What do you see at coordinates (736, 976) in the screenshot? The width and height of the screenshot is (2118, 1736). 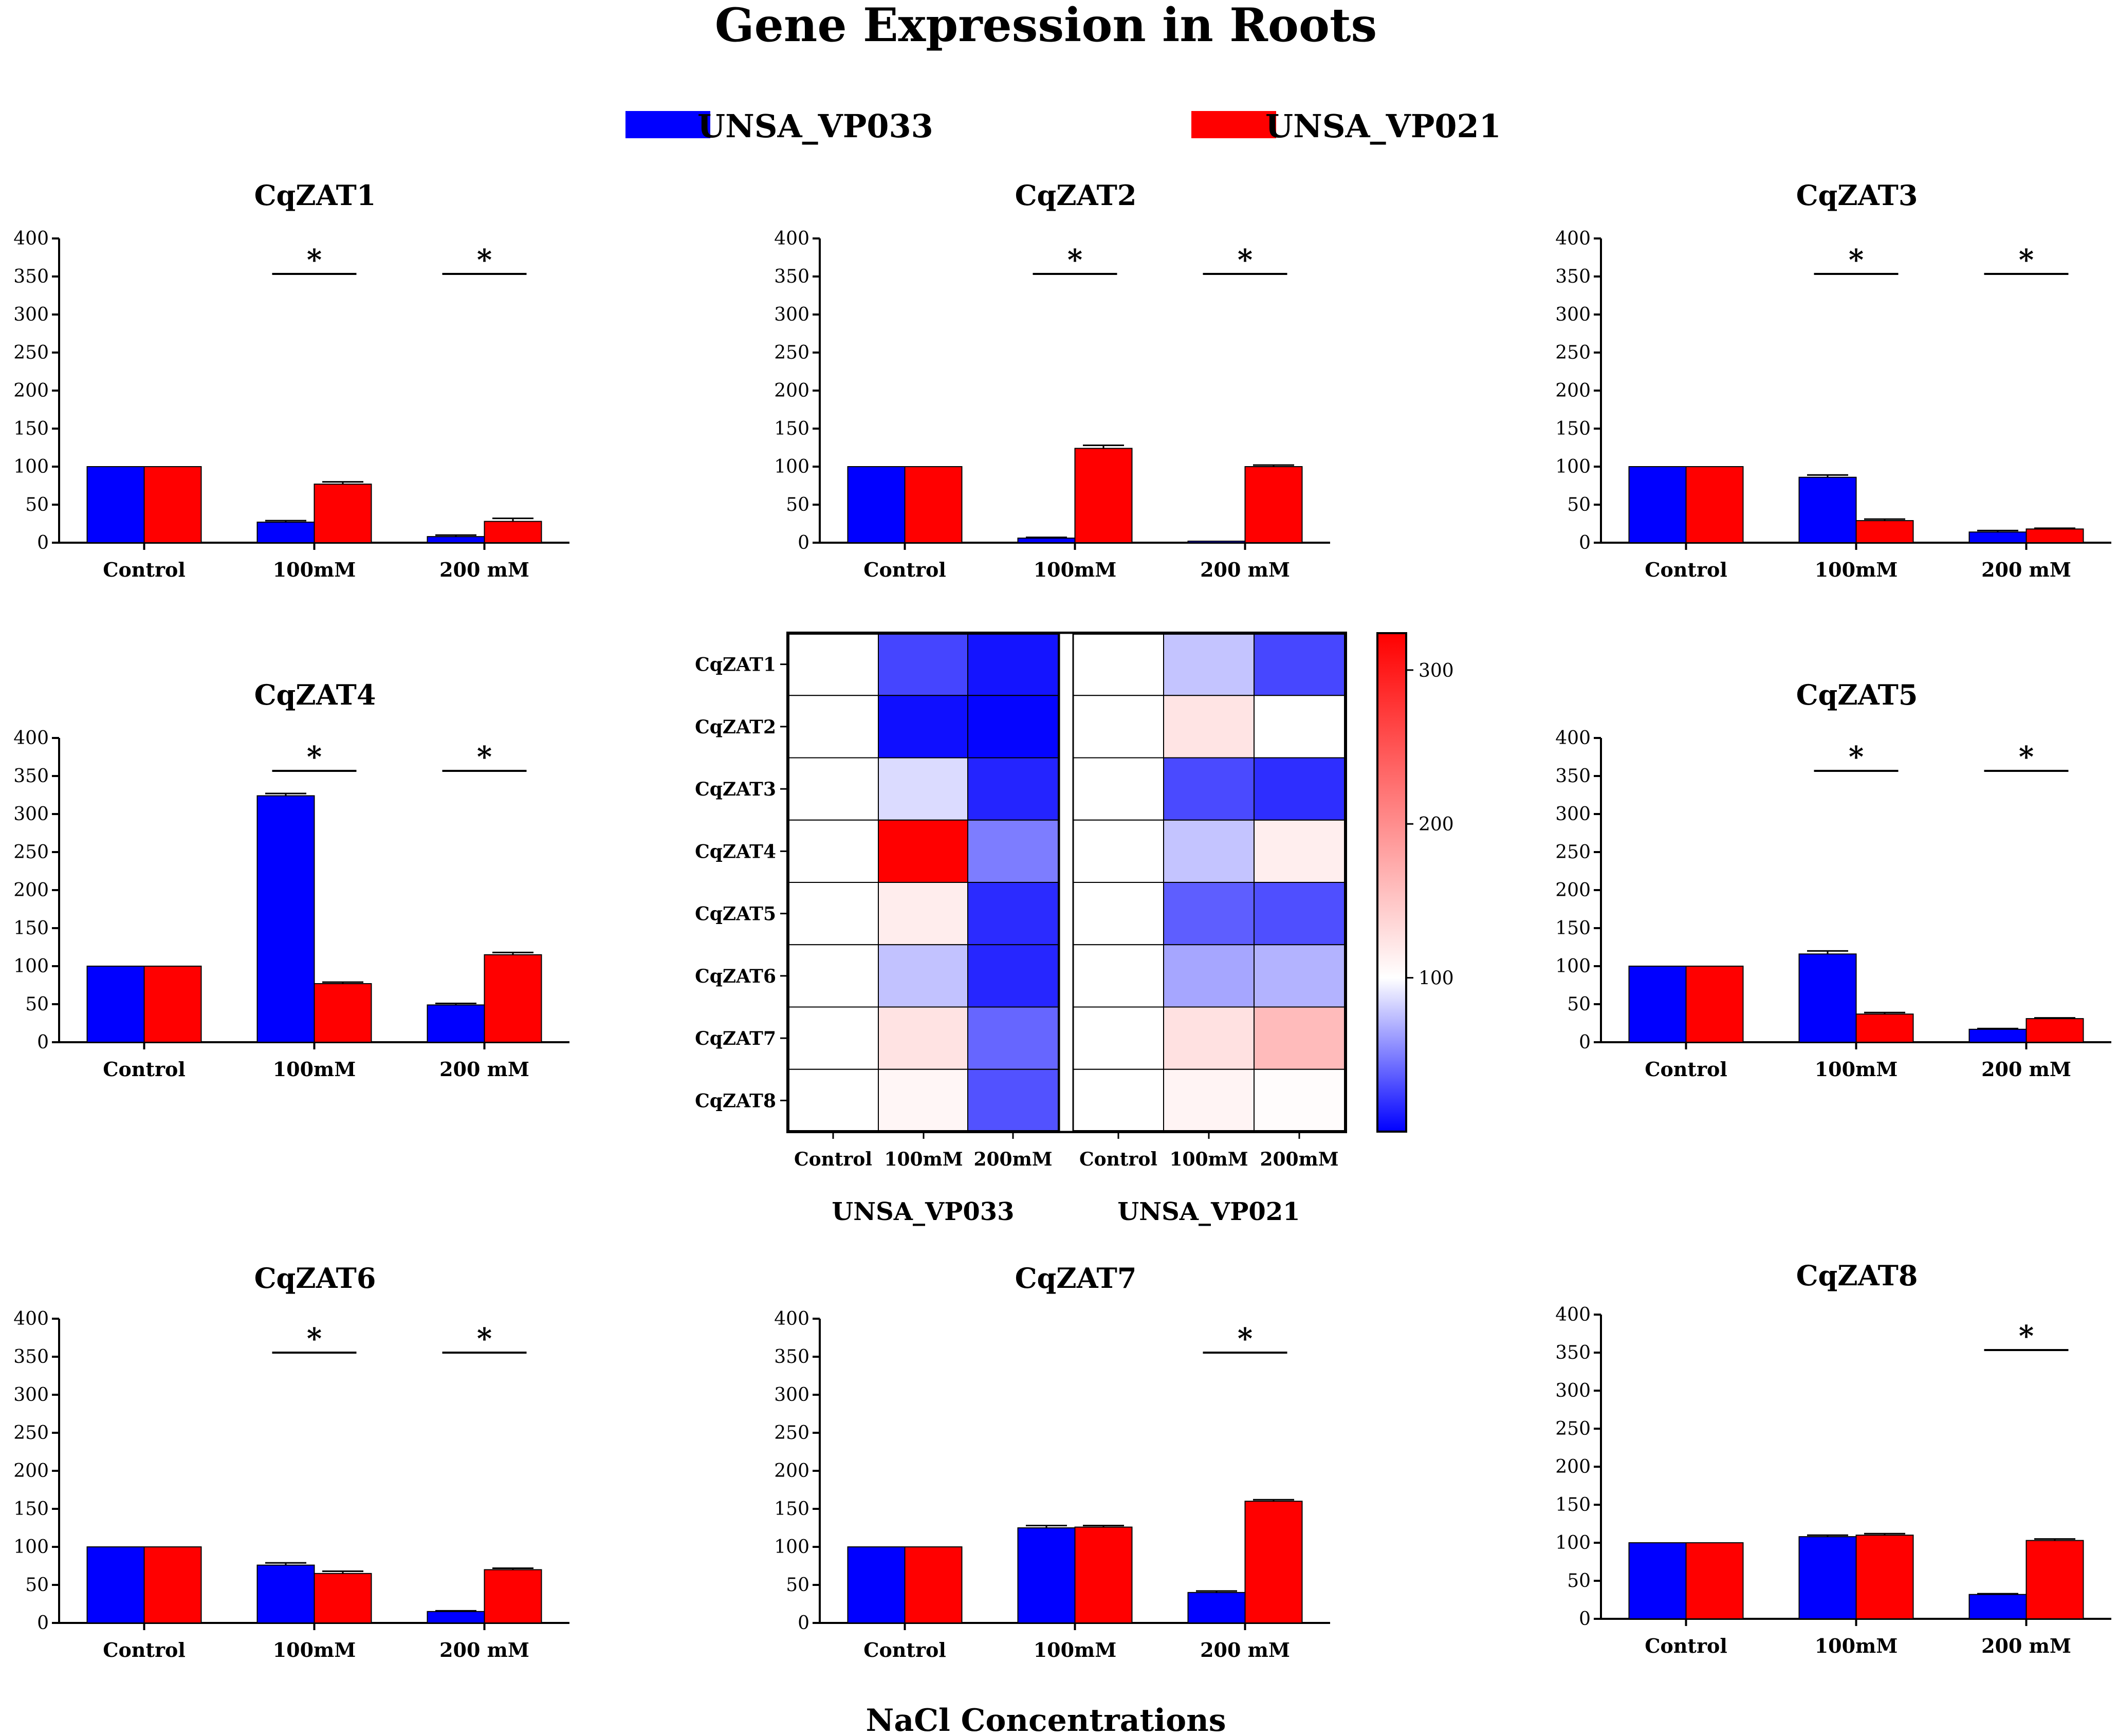 I see `heatmap-row-label: CqZAT6` at bounding box center [736, 976].